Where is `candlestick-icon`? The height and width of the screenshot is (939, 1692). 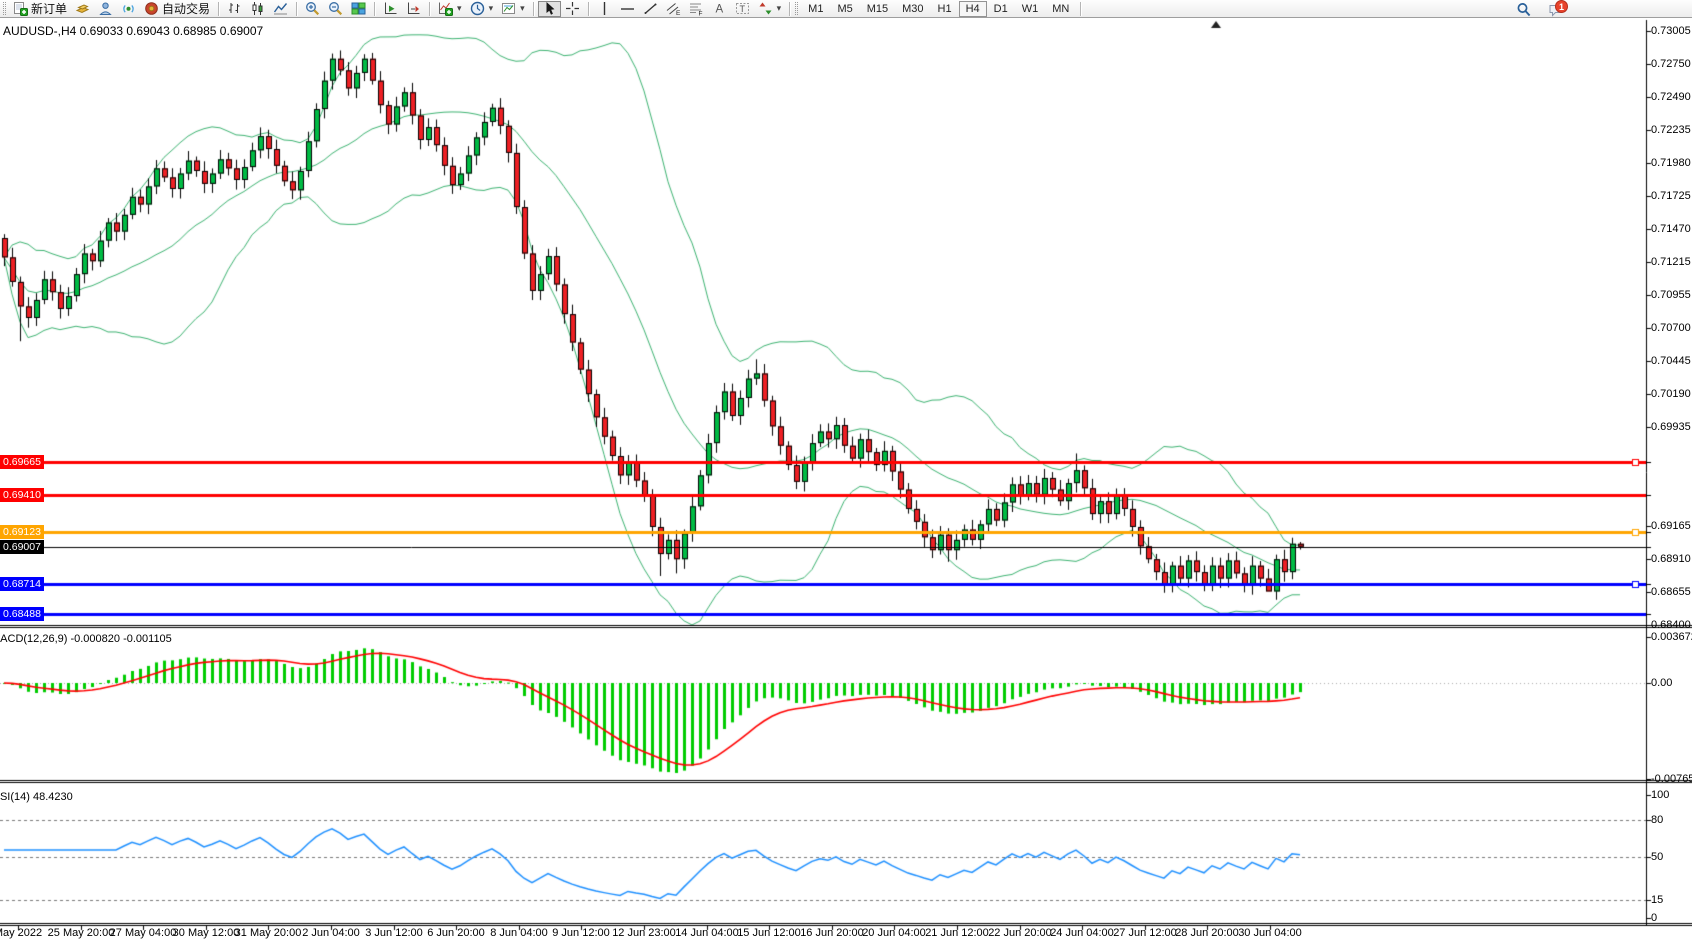
candlestick-icon is located at coordinates (257, 8).